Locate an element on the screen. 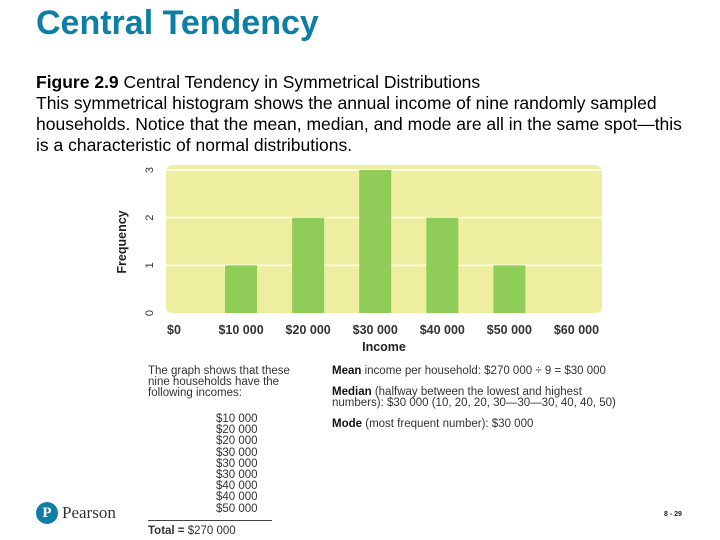  total-row: Total = $270 000 is located at coordinates (192, 531).